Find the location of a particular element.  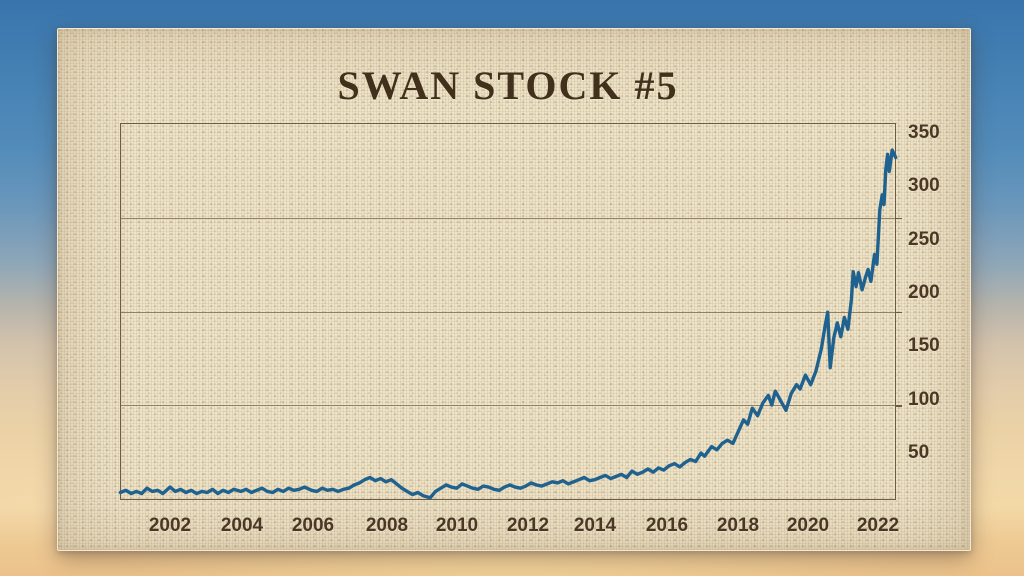

y-axis-label: 100 is located at coordinates (924, 399).